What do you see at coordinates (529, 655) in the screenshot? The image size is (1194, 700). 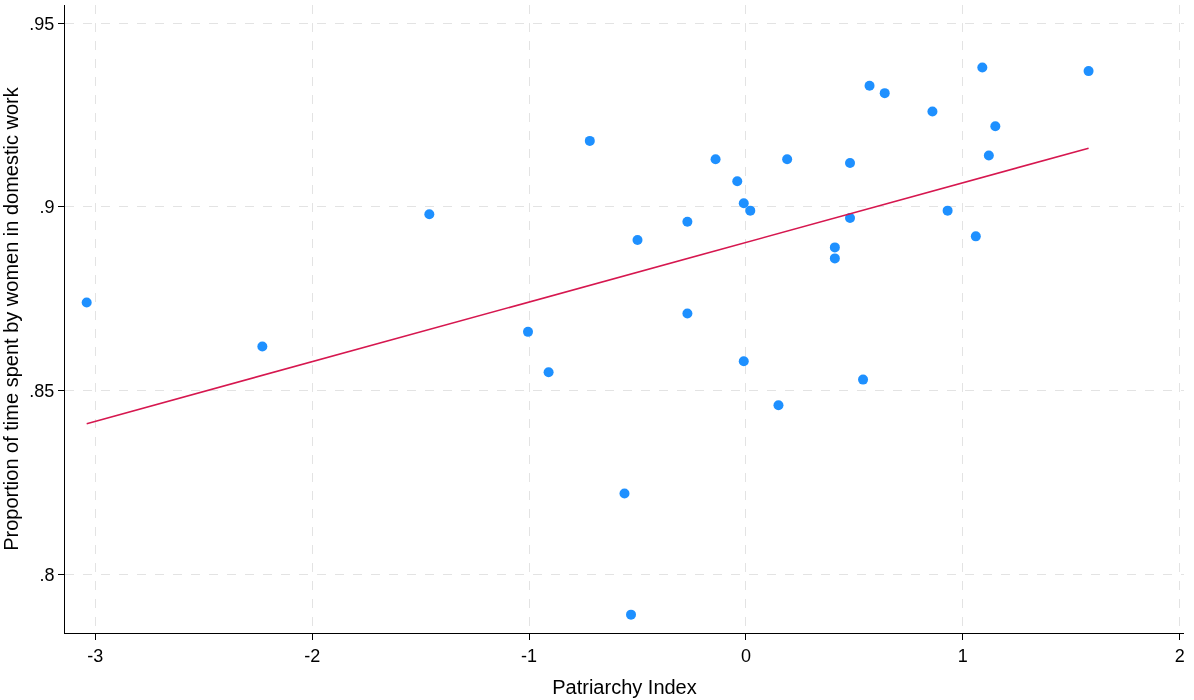 I see `x-tick-label: -1` at bounding box center [529, 655].